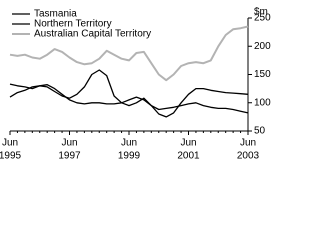 The width and height of the screenshot is (320, 240). Describe the element at coordinates (129, 156) in the screenshot. I see `x-tick-label: 1999` at that location.